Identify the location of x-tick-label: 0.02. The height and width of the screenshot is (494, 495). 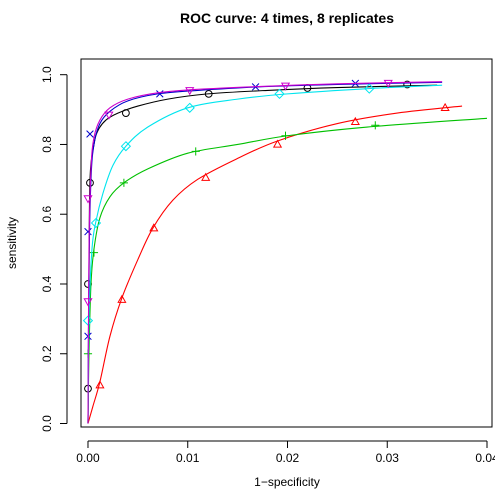
(288, 458).